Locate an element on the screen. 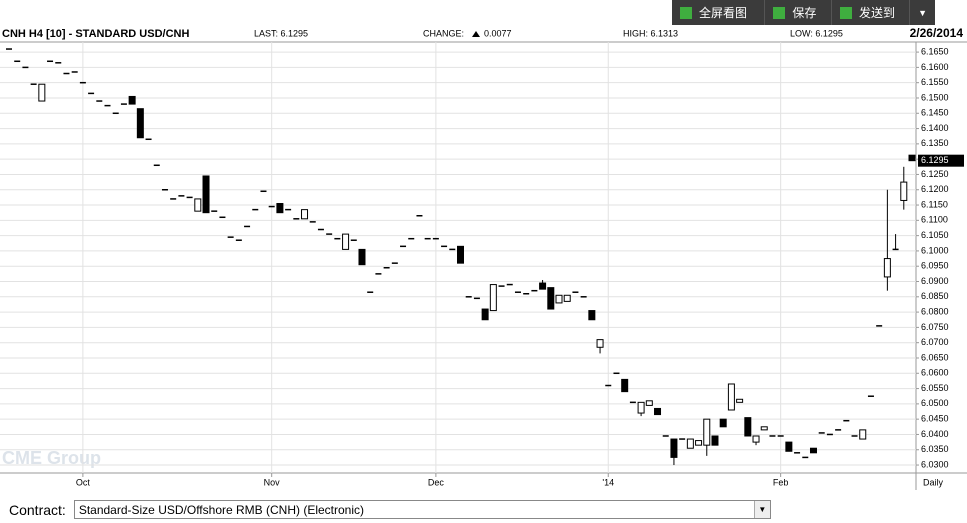  y-tick-label: 6.1400 is located at coordinates (935, 128).